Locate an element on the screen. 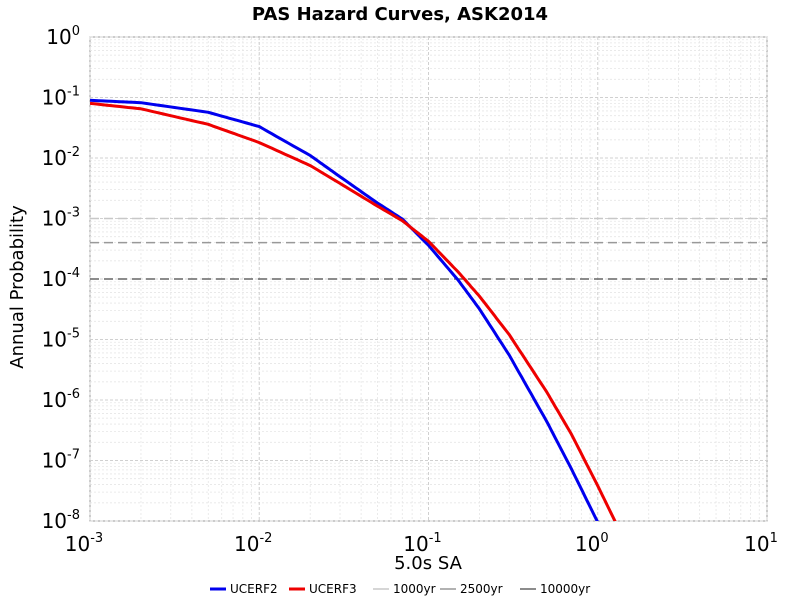  x-tick-label: 10⁻¹ is located at coordinates (422, 543).